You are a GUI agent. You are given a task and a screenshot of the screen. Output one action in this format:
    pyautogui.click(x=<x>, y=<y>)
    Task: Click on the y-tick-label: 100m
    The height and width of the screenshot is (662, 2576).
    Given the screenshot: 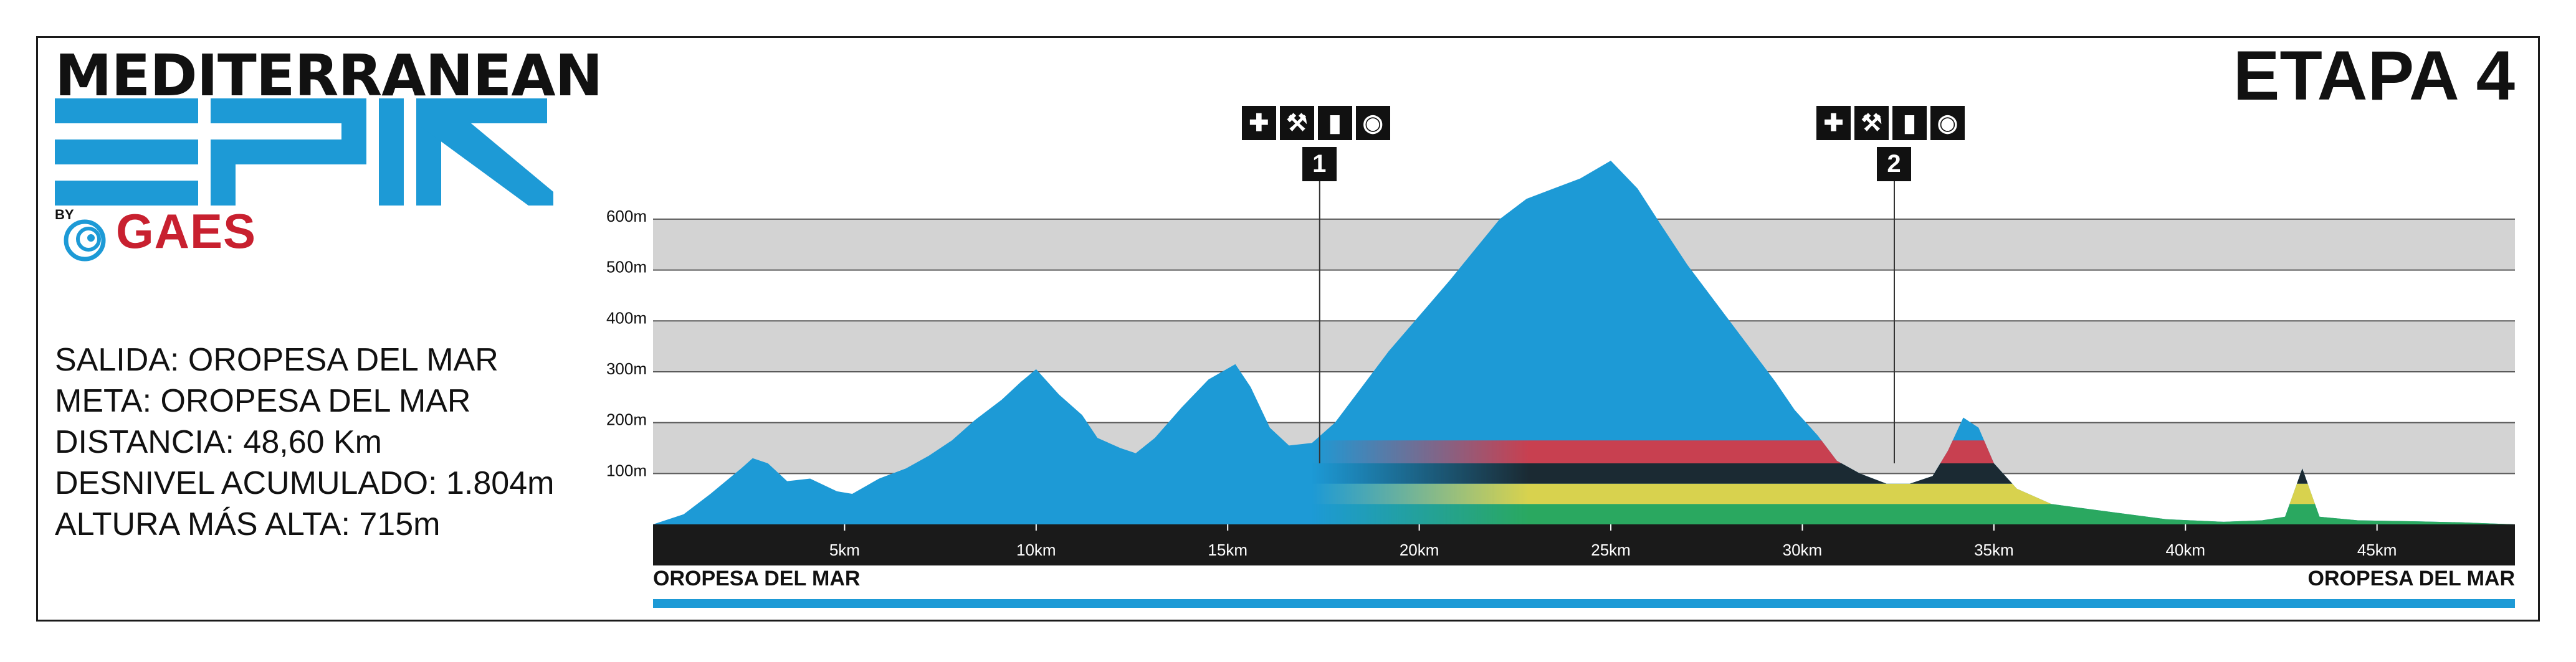 What is the action you would take?
    pyautogui.click(x=626, y=470)
    